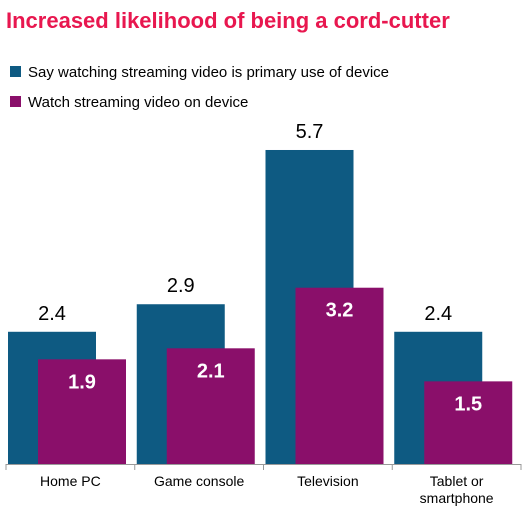 Image resolution: width=525 pixels, height=509 pixels. I want to click on x-tick-label-television: Television, so click(327, 481).